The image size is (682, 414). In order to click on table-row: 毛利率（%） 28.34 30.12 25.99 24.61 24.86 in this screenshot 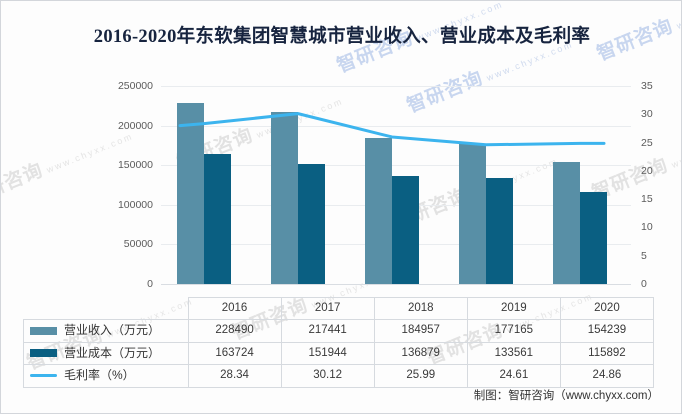, I will do `click(339, 376)`.